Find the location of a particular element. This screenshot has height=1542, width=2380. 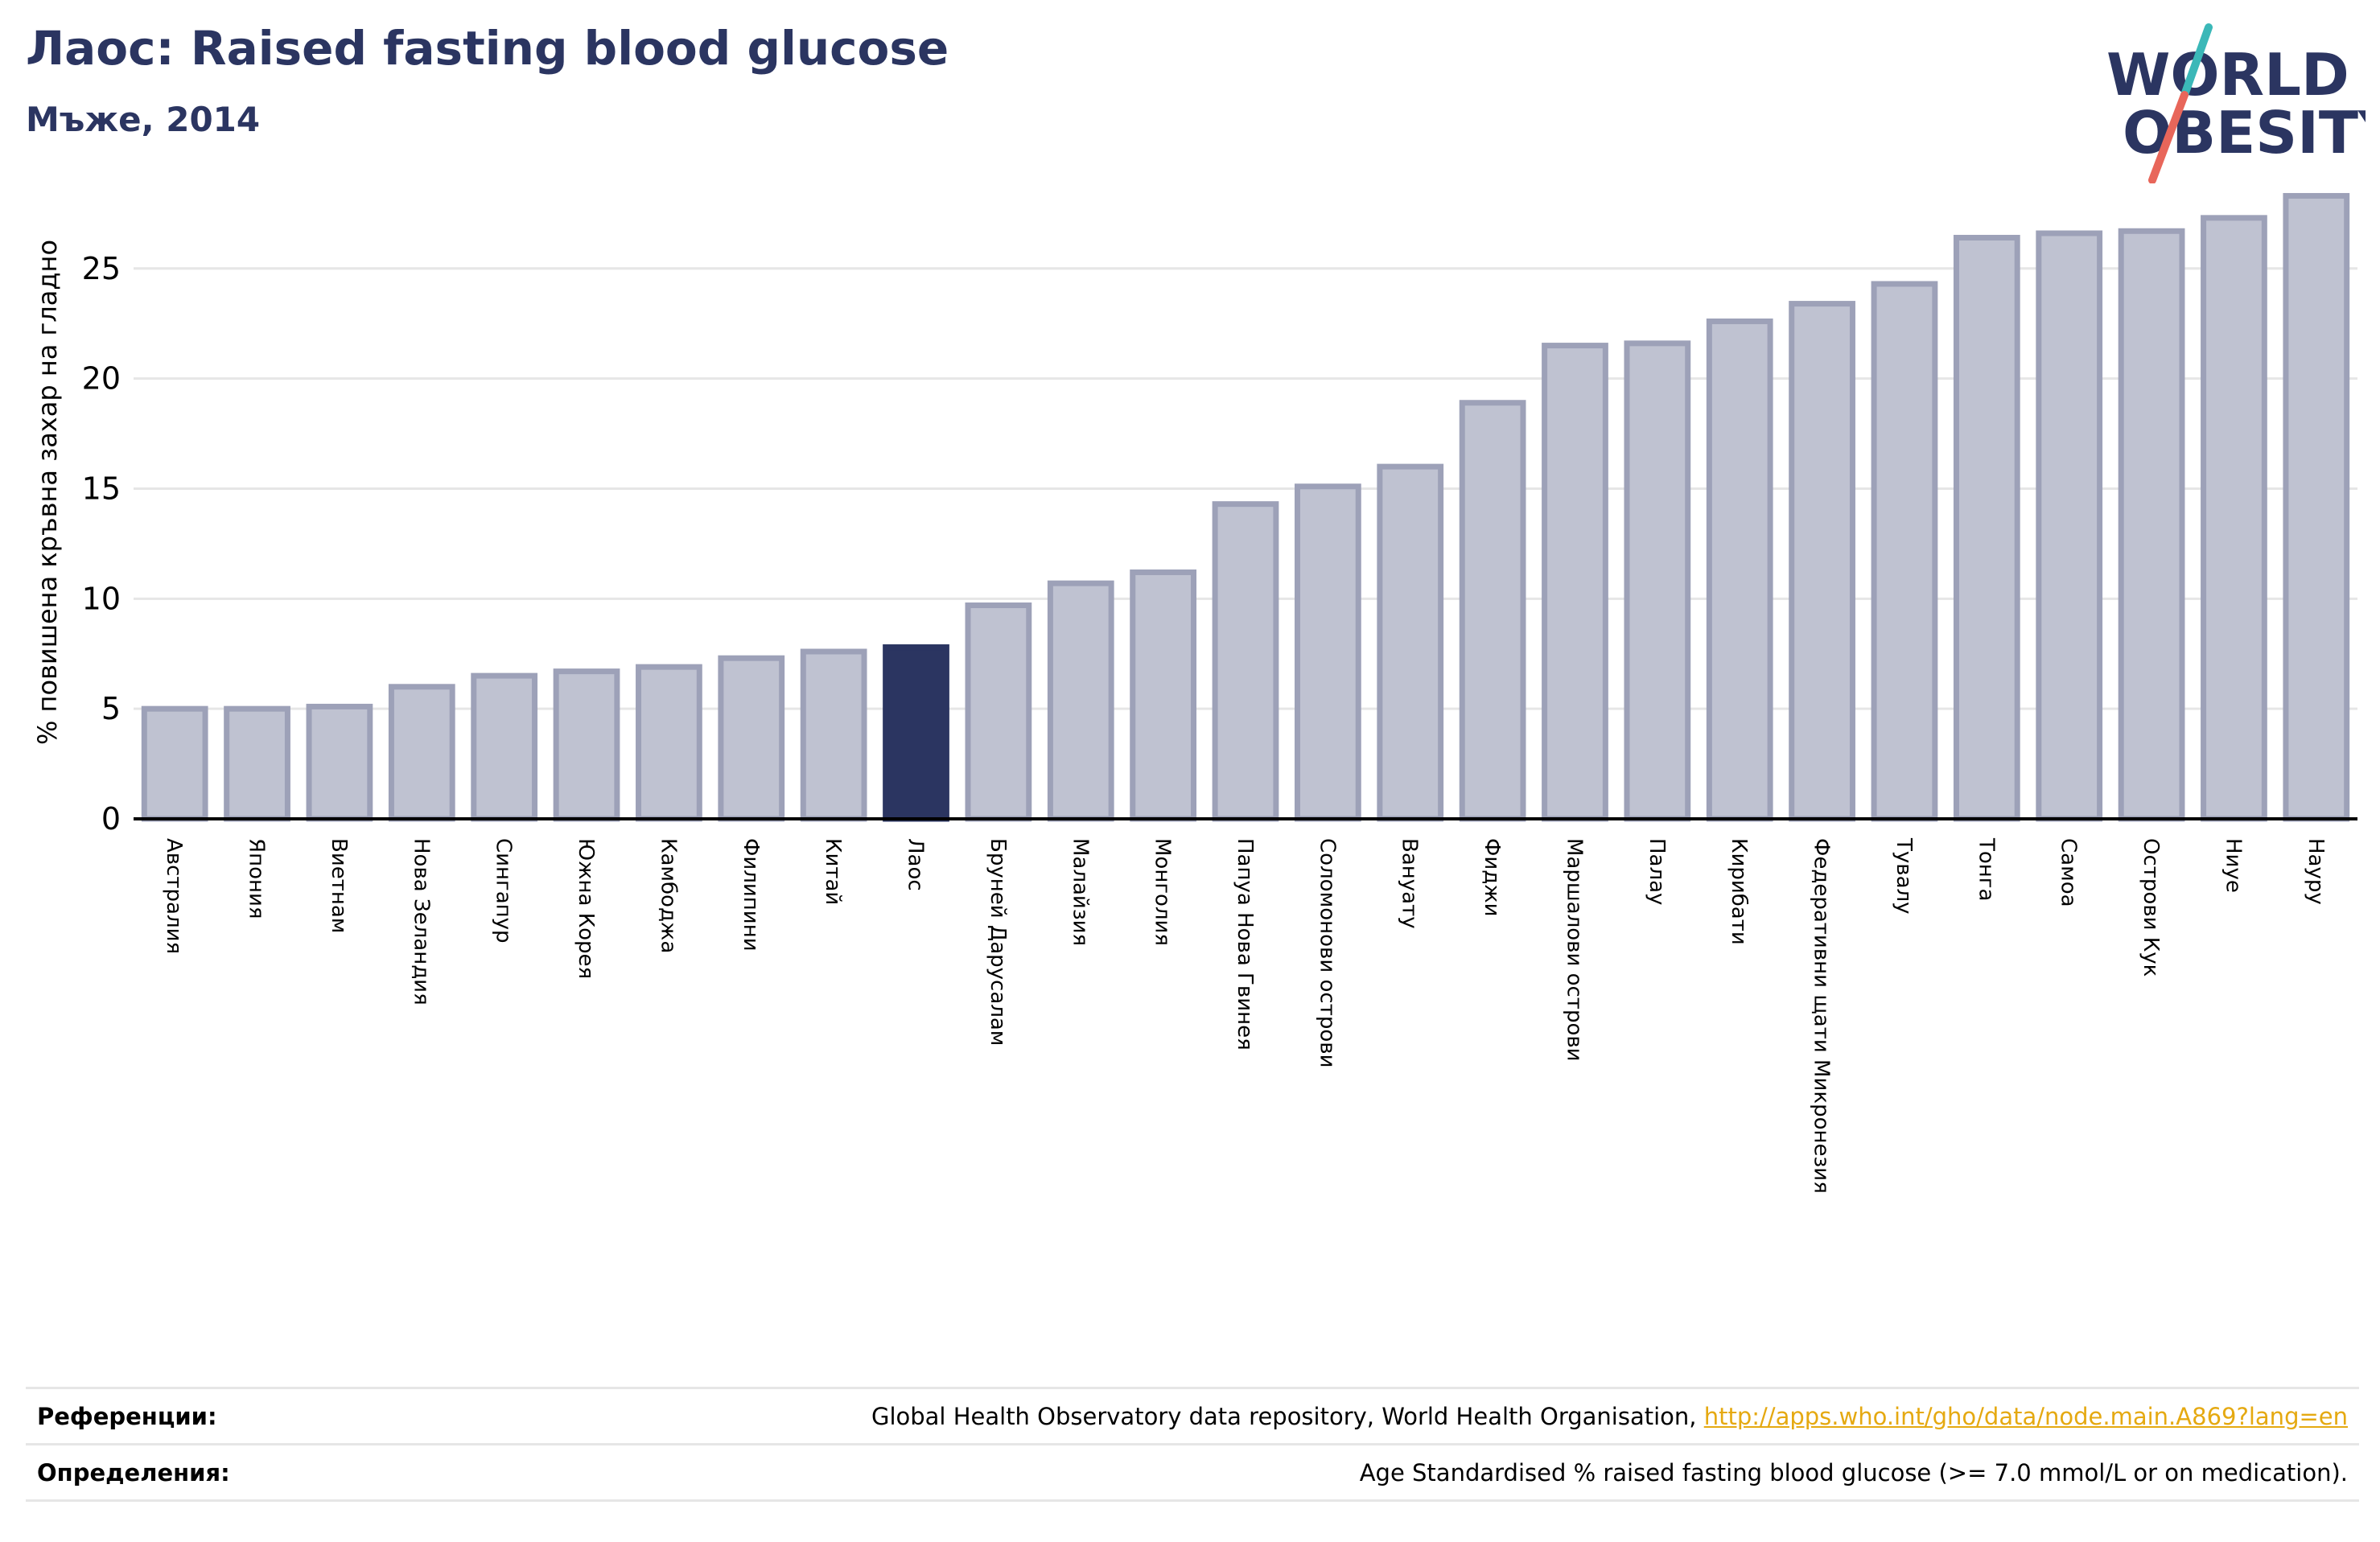

x-tick-label: Бруней Дарусалам is located at coordinates (998, 942).